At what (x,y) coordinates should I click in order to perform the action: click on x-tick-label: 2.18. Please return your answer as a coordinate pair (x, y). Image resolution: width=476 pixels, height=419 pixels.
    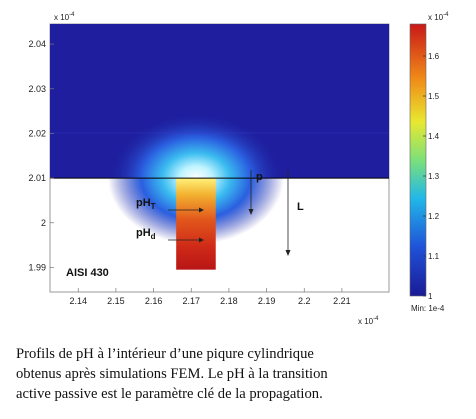
    Looking at the image, I should click on (229, 301).